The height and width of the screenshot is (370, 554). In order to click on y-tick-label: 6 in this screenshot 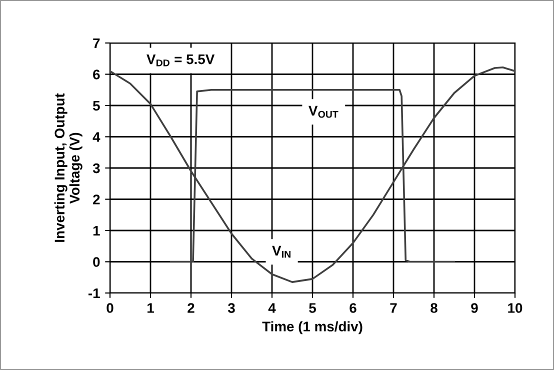, I will do `click(96, 75)`.